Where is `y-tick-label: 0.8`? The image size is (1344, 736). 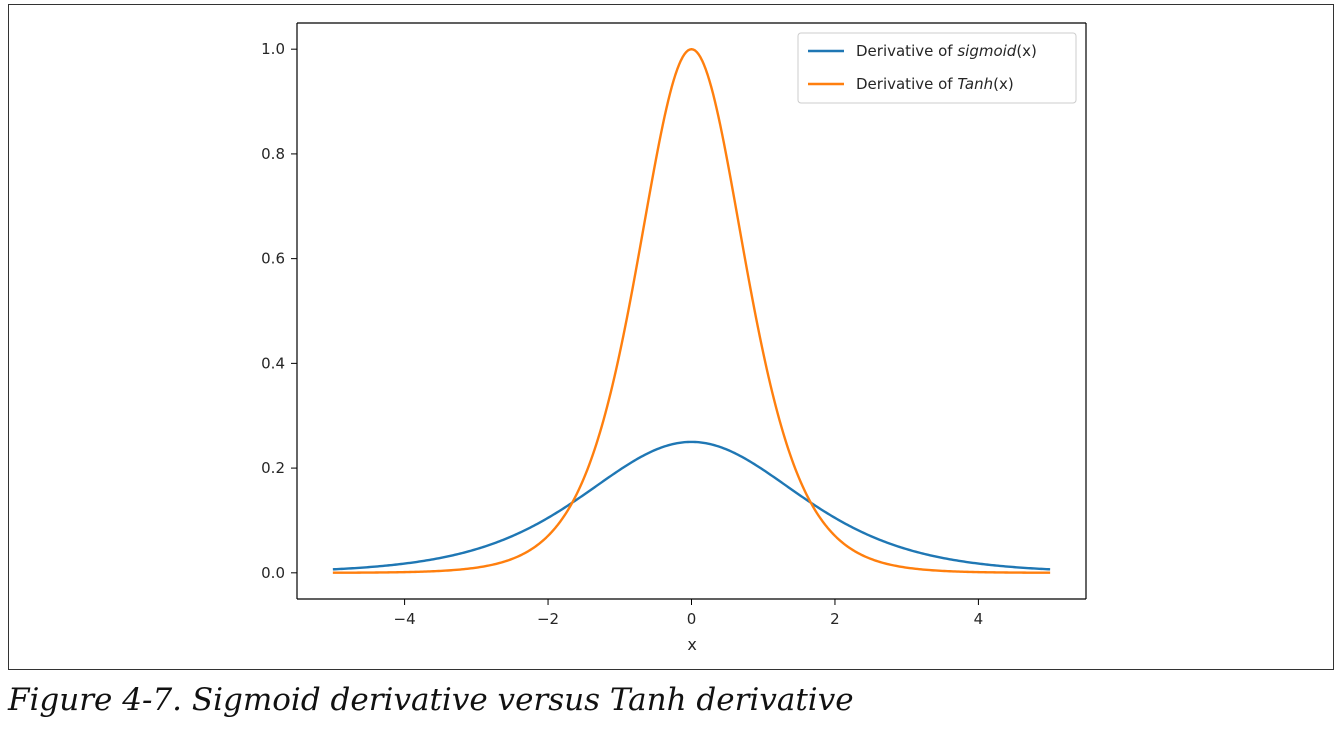
y-tick-label: 0.8 is located at coordinates (273, 154).